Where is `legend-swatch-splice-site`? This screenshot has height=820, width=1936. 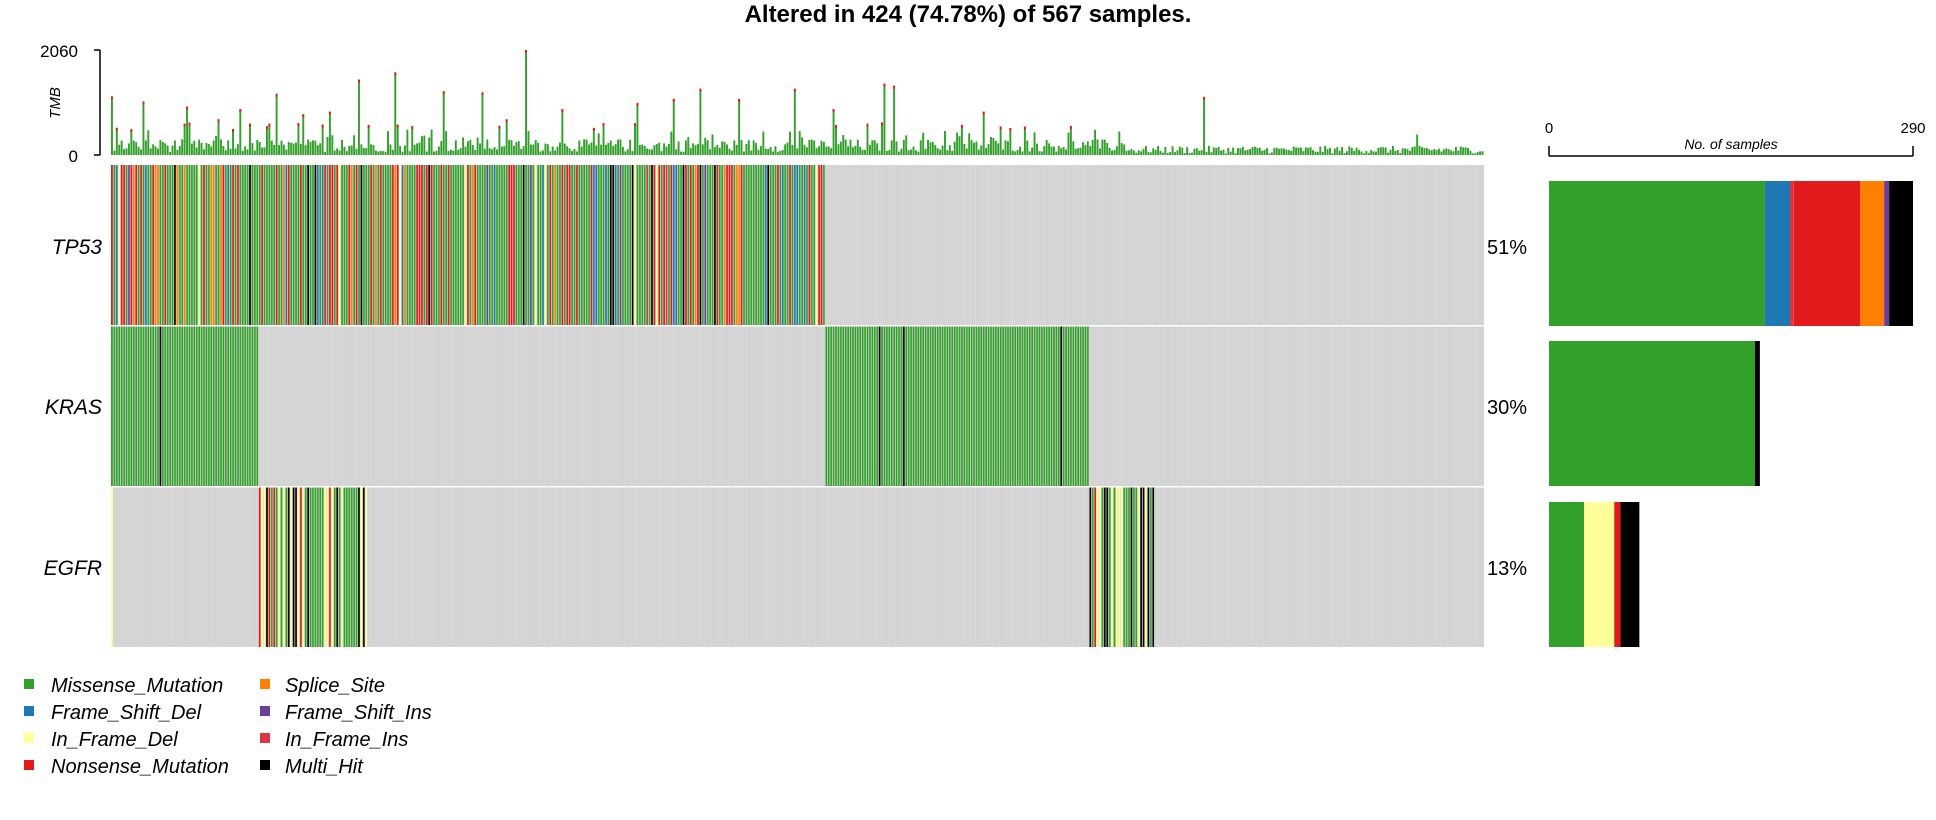
legend-swatch-splice-site is located at coordinates (265, 684).